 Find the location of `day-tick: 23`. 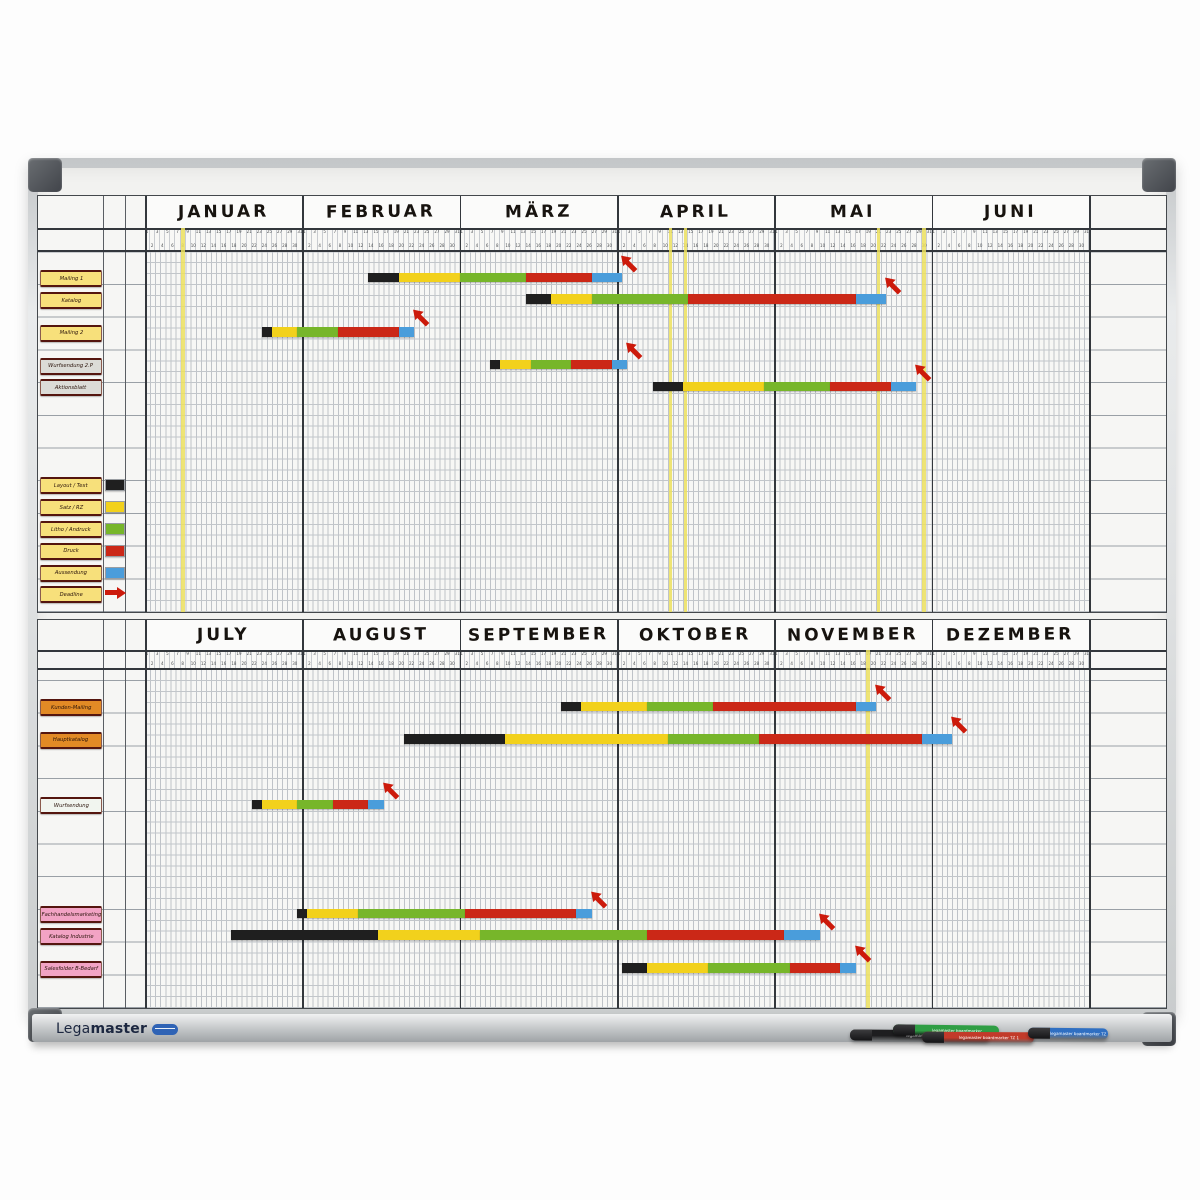

day-tick: 23 is located at coordinates (731, 659).